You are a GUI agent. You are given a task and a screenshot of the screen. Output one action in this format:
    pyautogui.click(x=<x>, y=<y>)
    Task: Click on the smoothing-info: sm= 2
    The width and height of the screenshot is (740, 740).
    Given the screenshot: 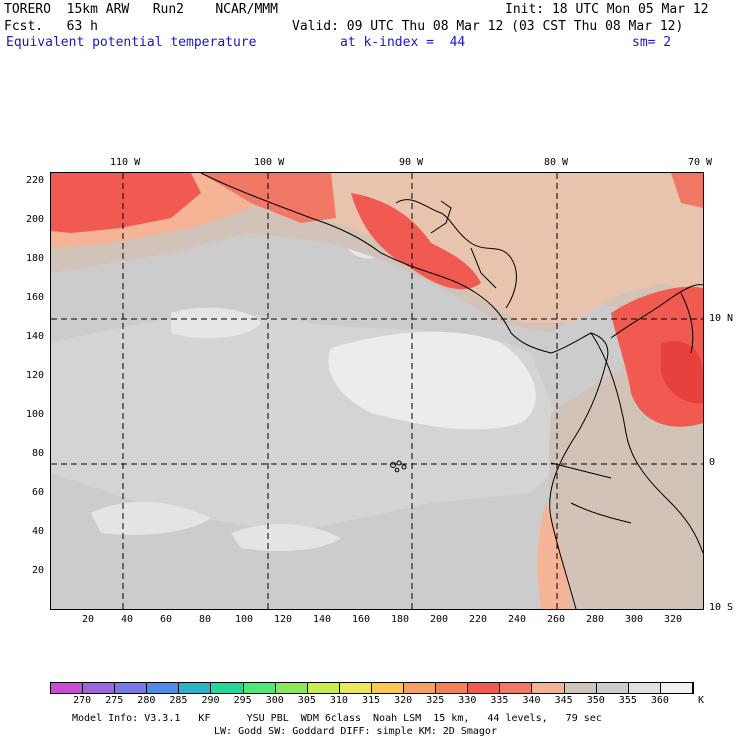 What is the action you would take?
    pyautogui.click(x=652, y=42)
    